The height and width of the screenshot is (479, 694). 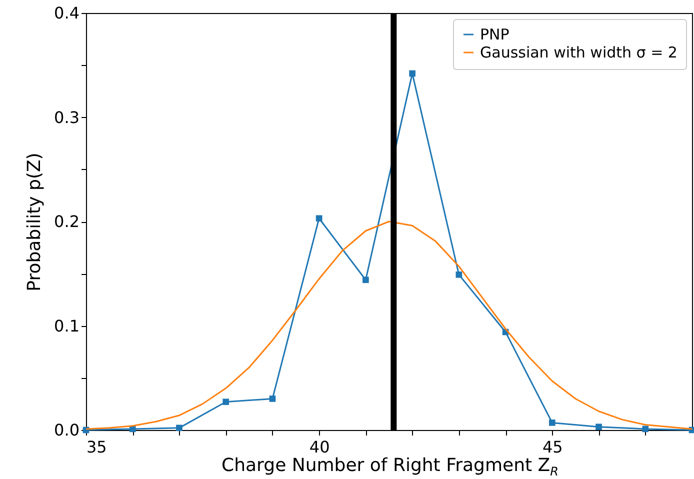 What do you see at coordinates (579, 53) in the screenshot?
I see `legend-label: Gaussian with width σ = 2` at bounding box center [579, 53].